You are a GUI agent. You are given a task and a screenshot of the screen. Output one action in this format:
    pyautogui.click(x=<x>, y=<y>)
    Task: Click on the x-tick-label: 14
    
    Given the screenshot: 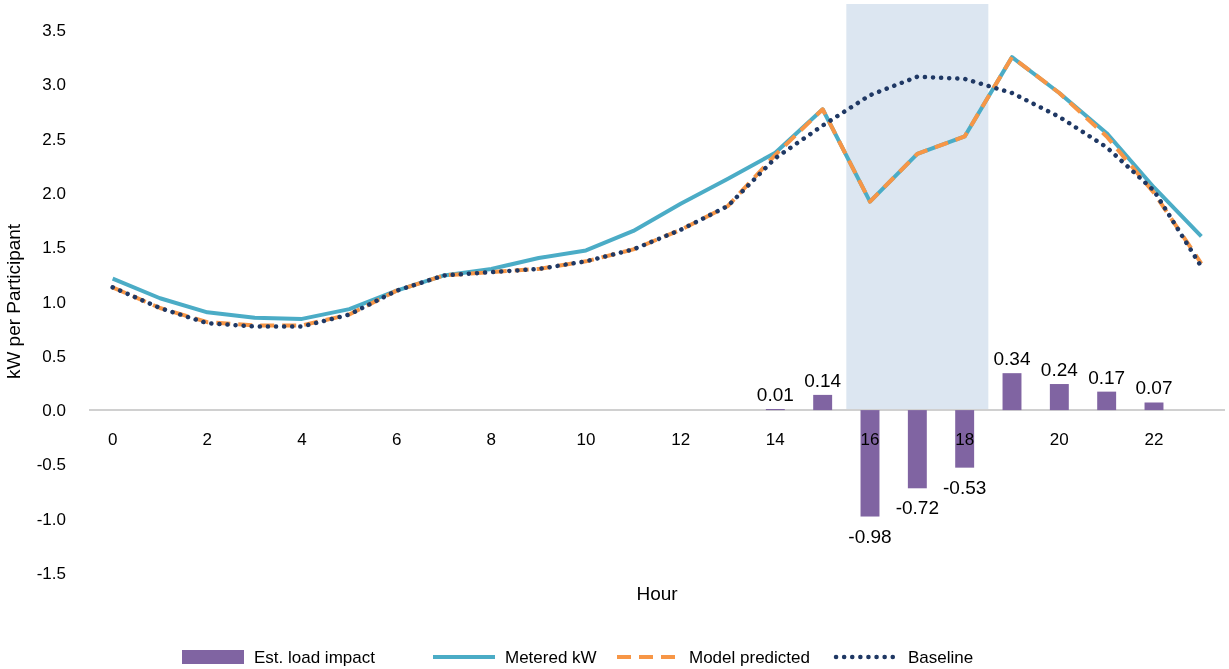 What is the action you would take?
    pyautogui.click(x=775, y=440)
    